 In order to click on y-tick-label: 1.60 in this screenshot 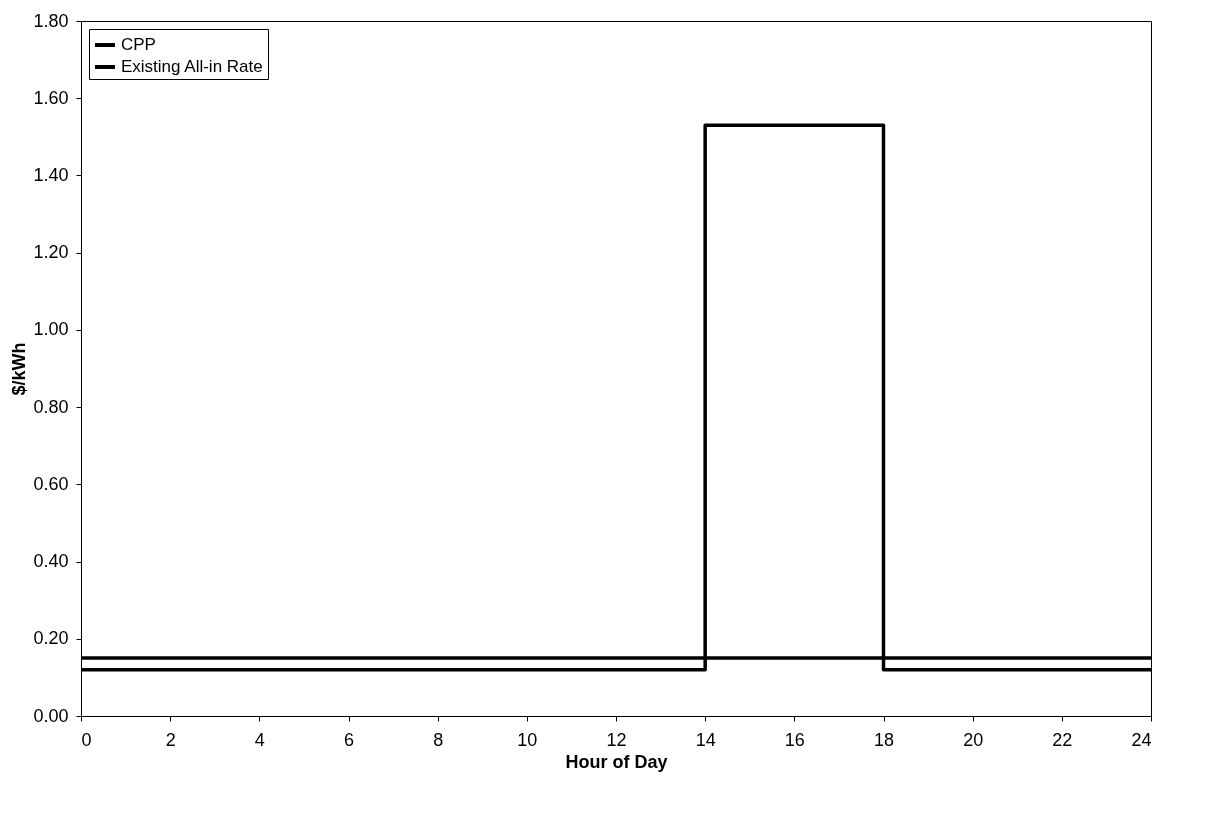, I will do `click(51, 97)`.